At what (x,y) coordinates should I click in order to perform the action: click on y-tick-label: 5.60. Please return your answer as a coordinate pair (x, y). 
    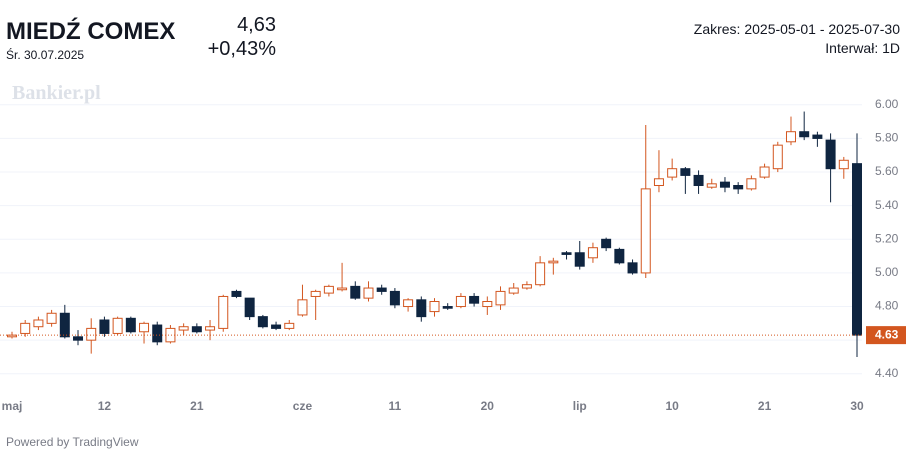
    Looking at the image, I should click on (887, 171).